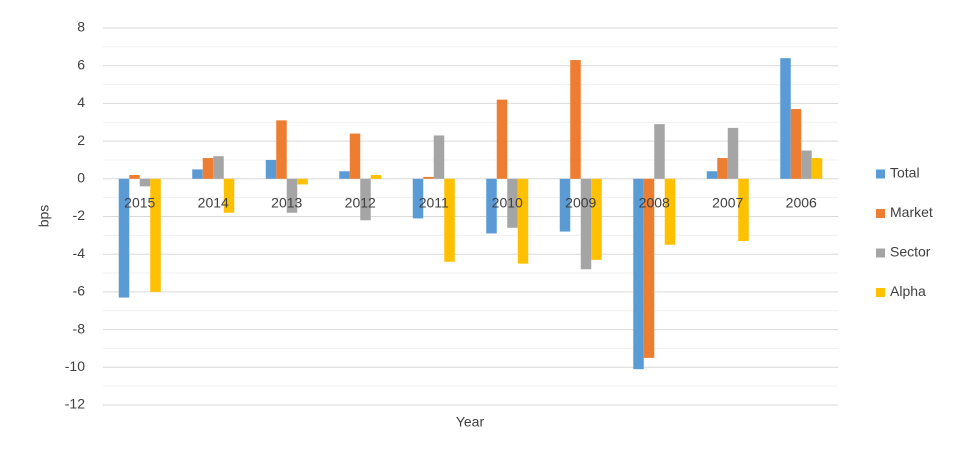  What do you see at coordinates (81, 140) in the screenshot?
I see `y-tick-label: 2` at bounding box center [81, 140].